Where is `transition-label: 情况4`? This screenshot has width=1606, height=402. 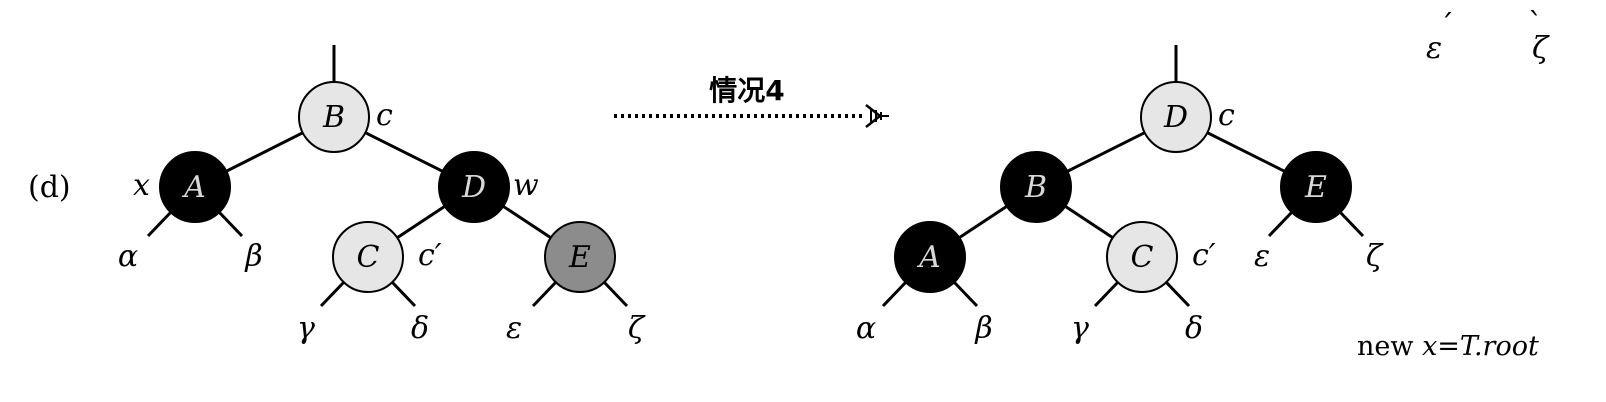 transition-label: 情况4 is located at coordinates (746, 90).